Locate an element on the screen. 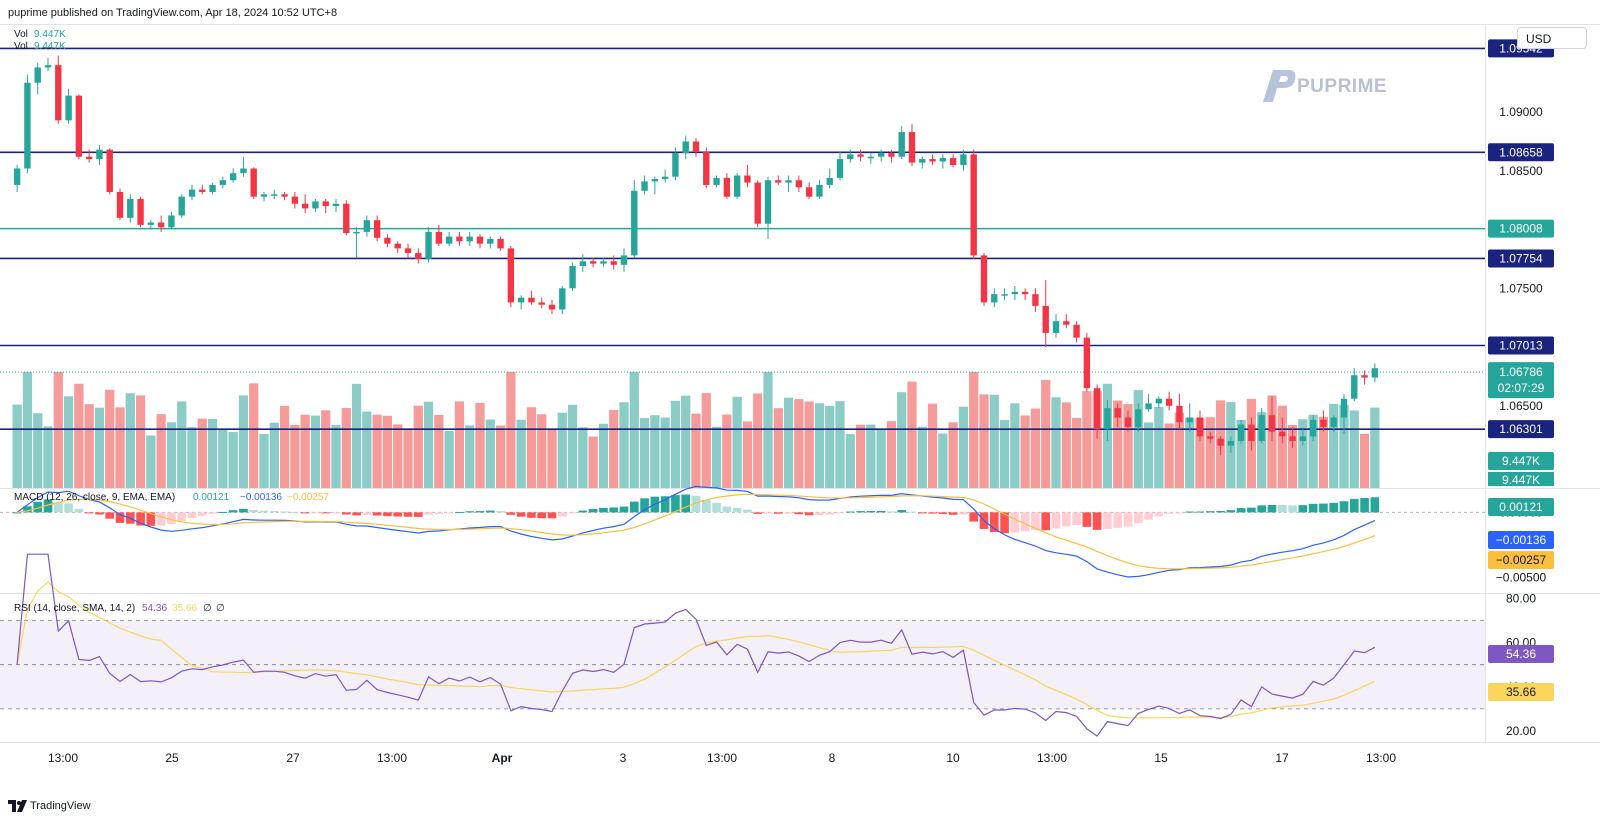  time-tick-label: 13:00 is located at coordinates (1052, 758).